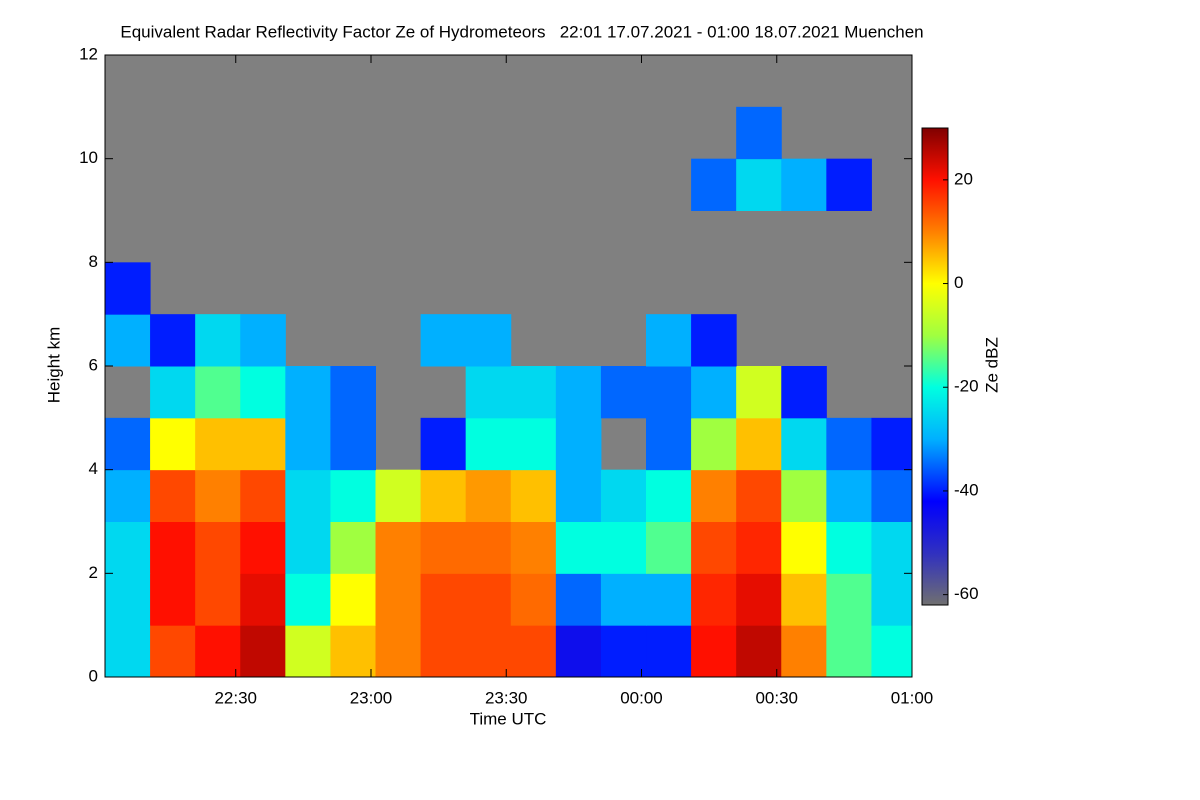 The width and height of the screenshot is (1200, 800). Describe the element at coordinates (93, 364) in the screenshot. I see `y-tick-label: 6` at that location.